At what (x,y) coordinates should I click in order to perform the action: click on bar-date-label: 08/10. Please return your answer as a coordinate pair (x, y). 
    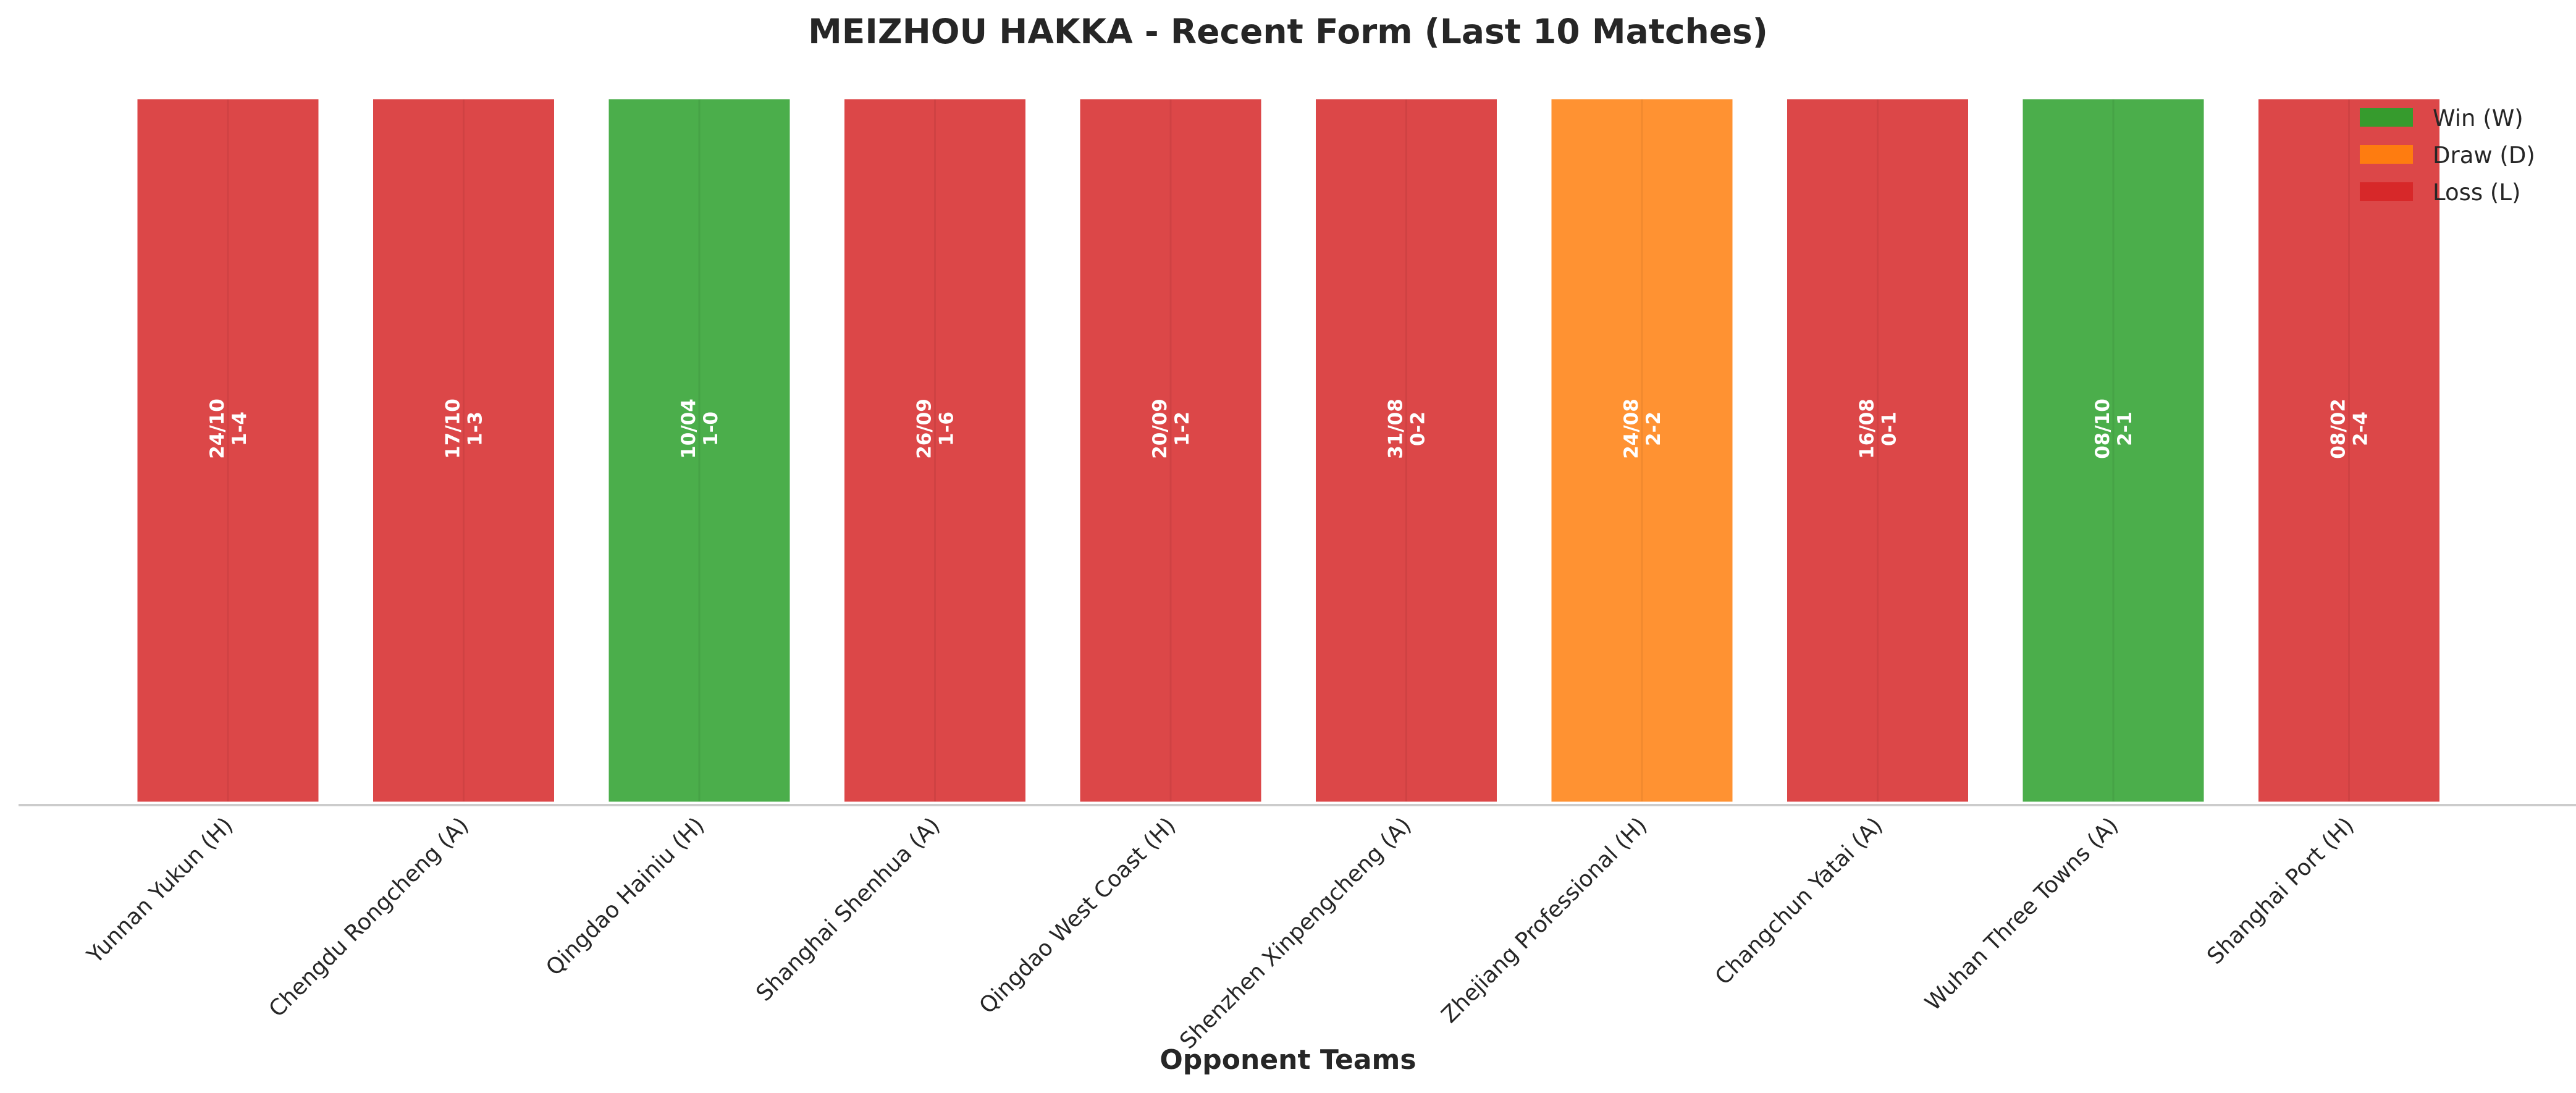
    Looking at the image, I should click on (2103, 429).